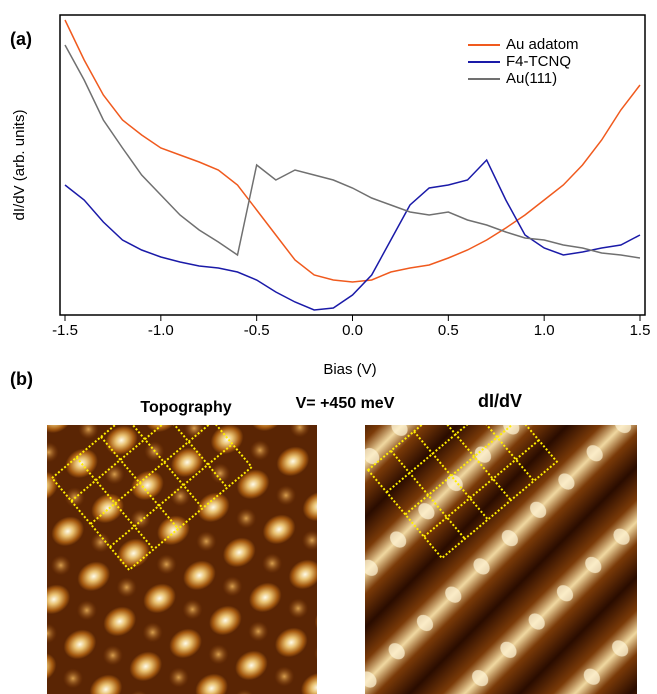 This screenshot has width=657, height=694. I want to click on image-title: dI/dV, so click(500, 401).